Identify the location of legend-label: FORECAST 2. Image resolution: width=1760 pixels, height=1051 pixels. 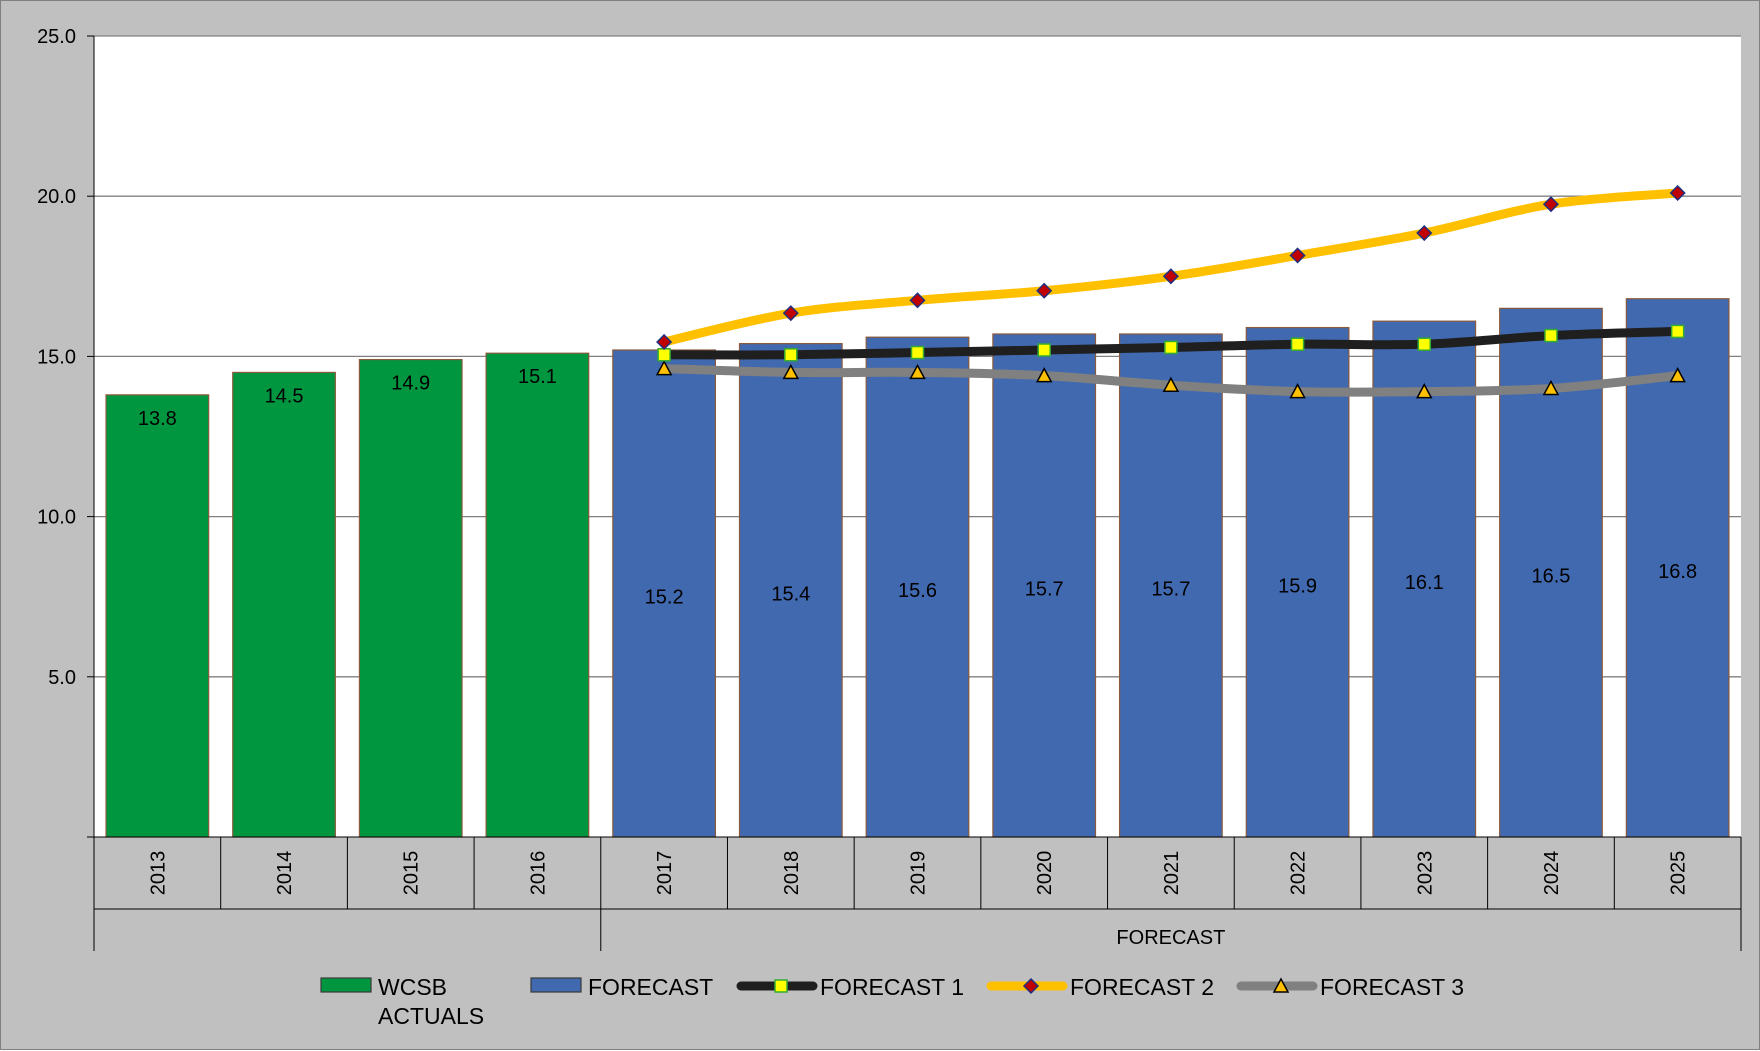
(1142, 987).